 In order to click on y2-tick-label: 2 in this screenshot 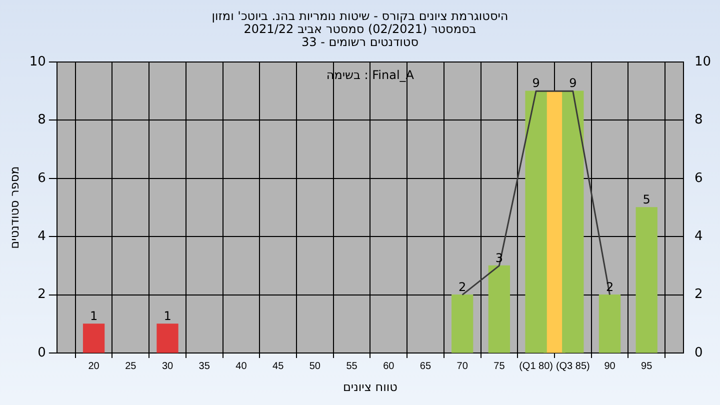, I will do `click(698, 294)`.